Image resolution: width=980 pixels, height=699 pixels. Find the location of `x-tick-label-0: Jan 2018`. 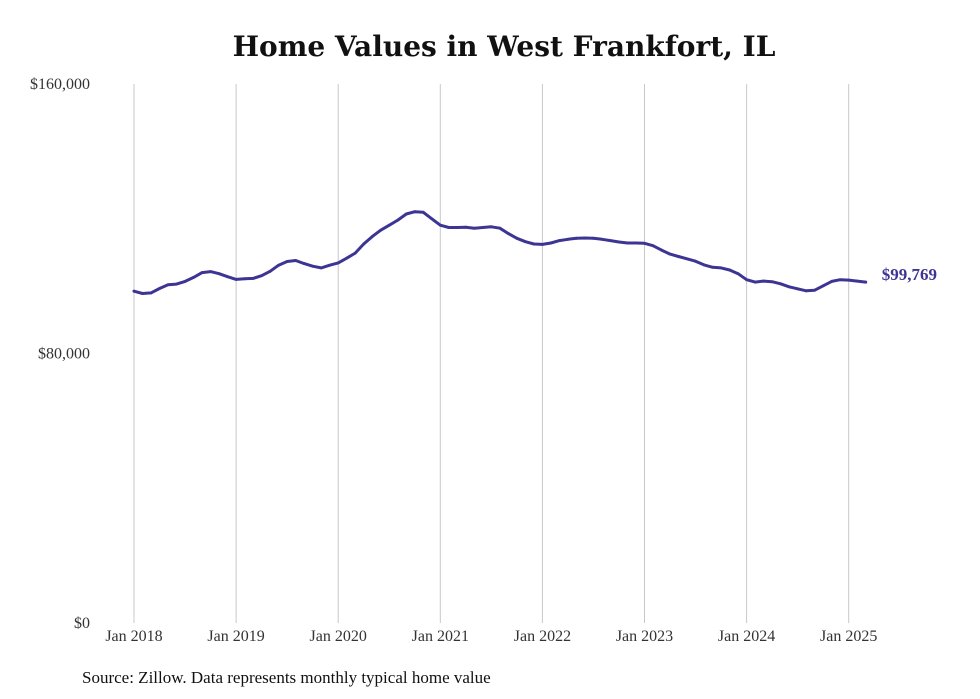

x-tick-label-0: Jan 2018 is located at coordinates (133, 636).